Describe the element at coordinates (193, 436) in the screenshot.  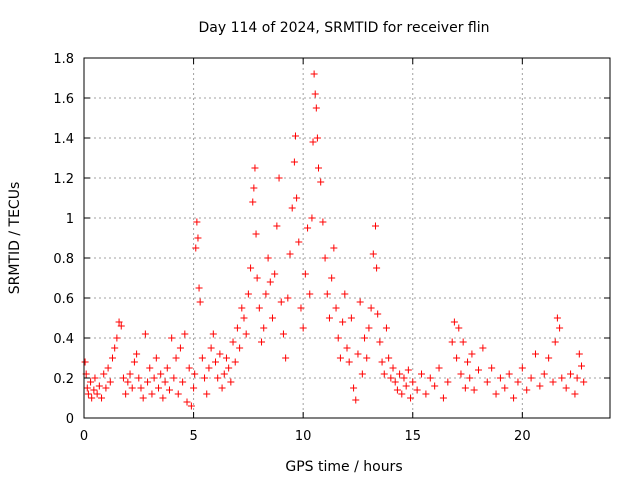
I see `x-tick-label: 5` at that location.